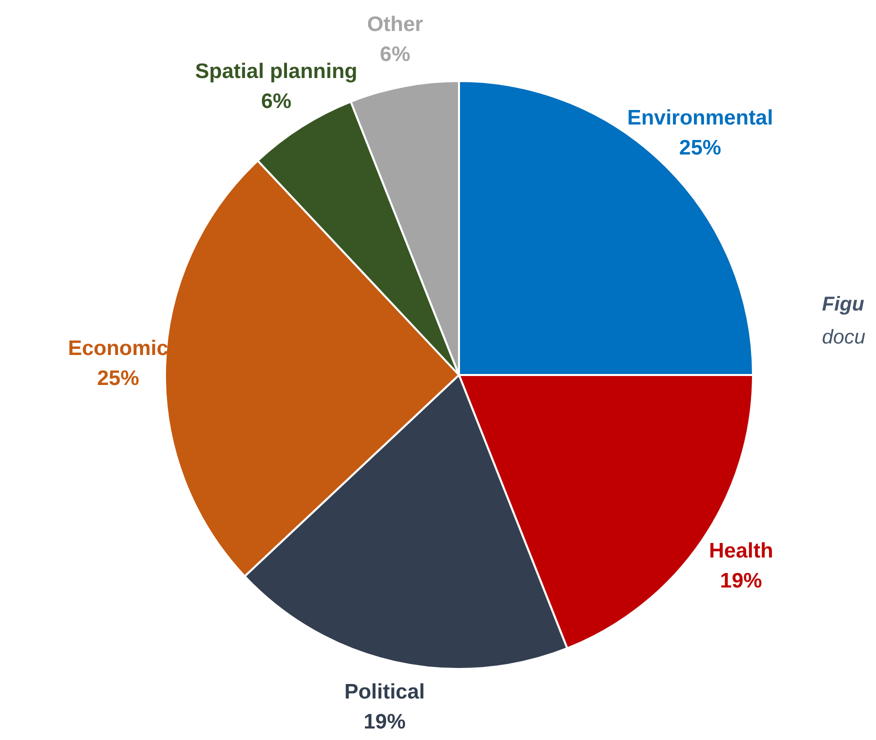 This screenshot has height=740, width=876. What do you see at coordinates (276, 71) in the screenshot?
I see `slice-label: Spatial planning` at bounding box center [276, 71].